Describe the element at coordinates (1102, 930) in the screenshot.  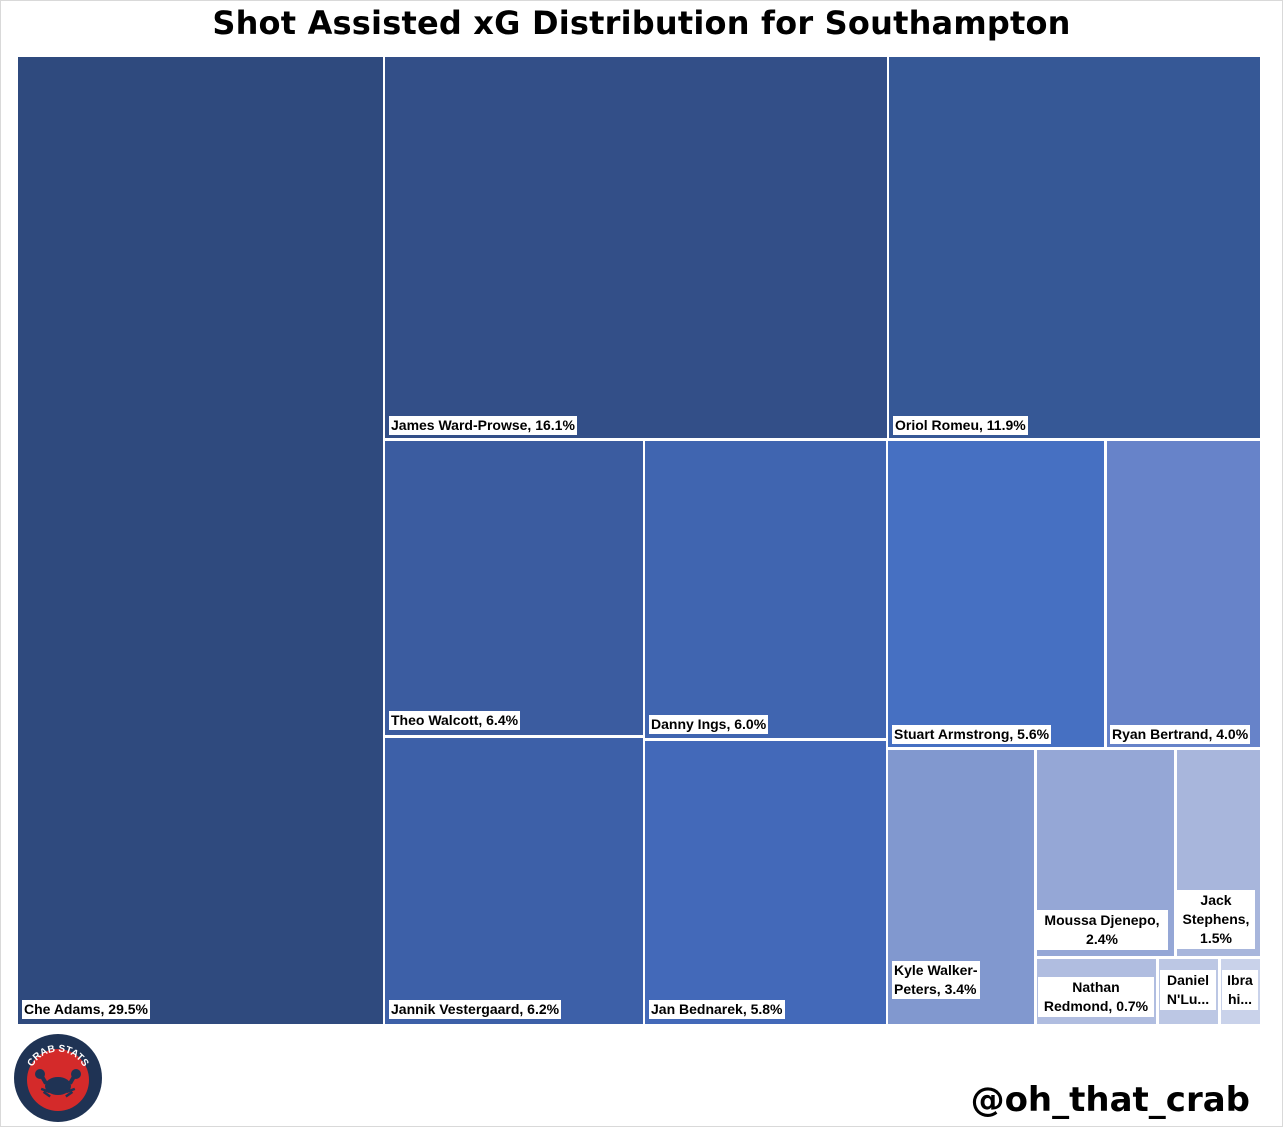
I see `label-moussa-djenepo: Moussa Djenepo, 2.4%` at that location.